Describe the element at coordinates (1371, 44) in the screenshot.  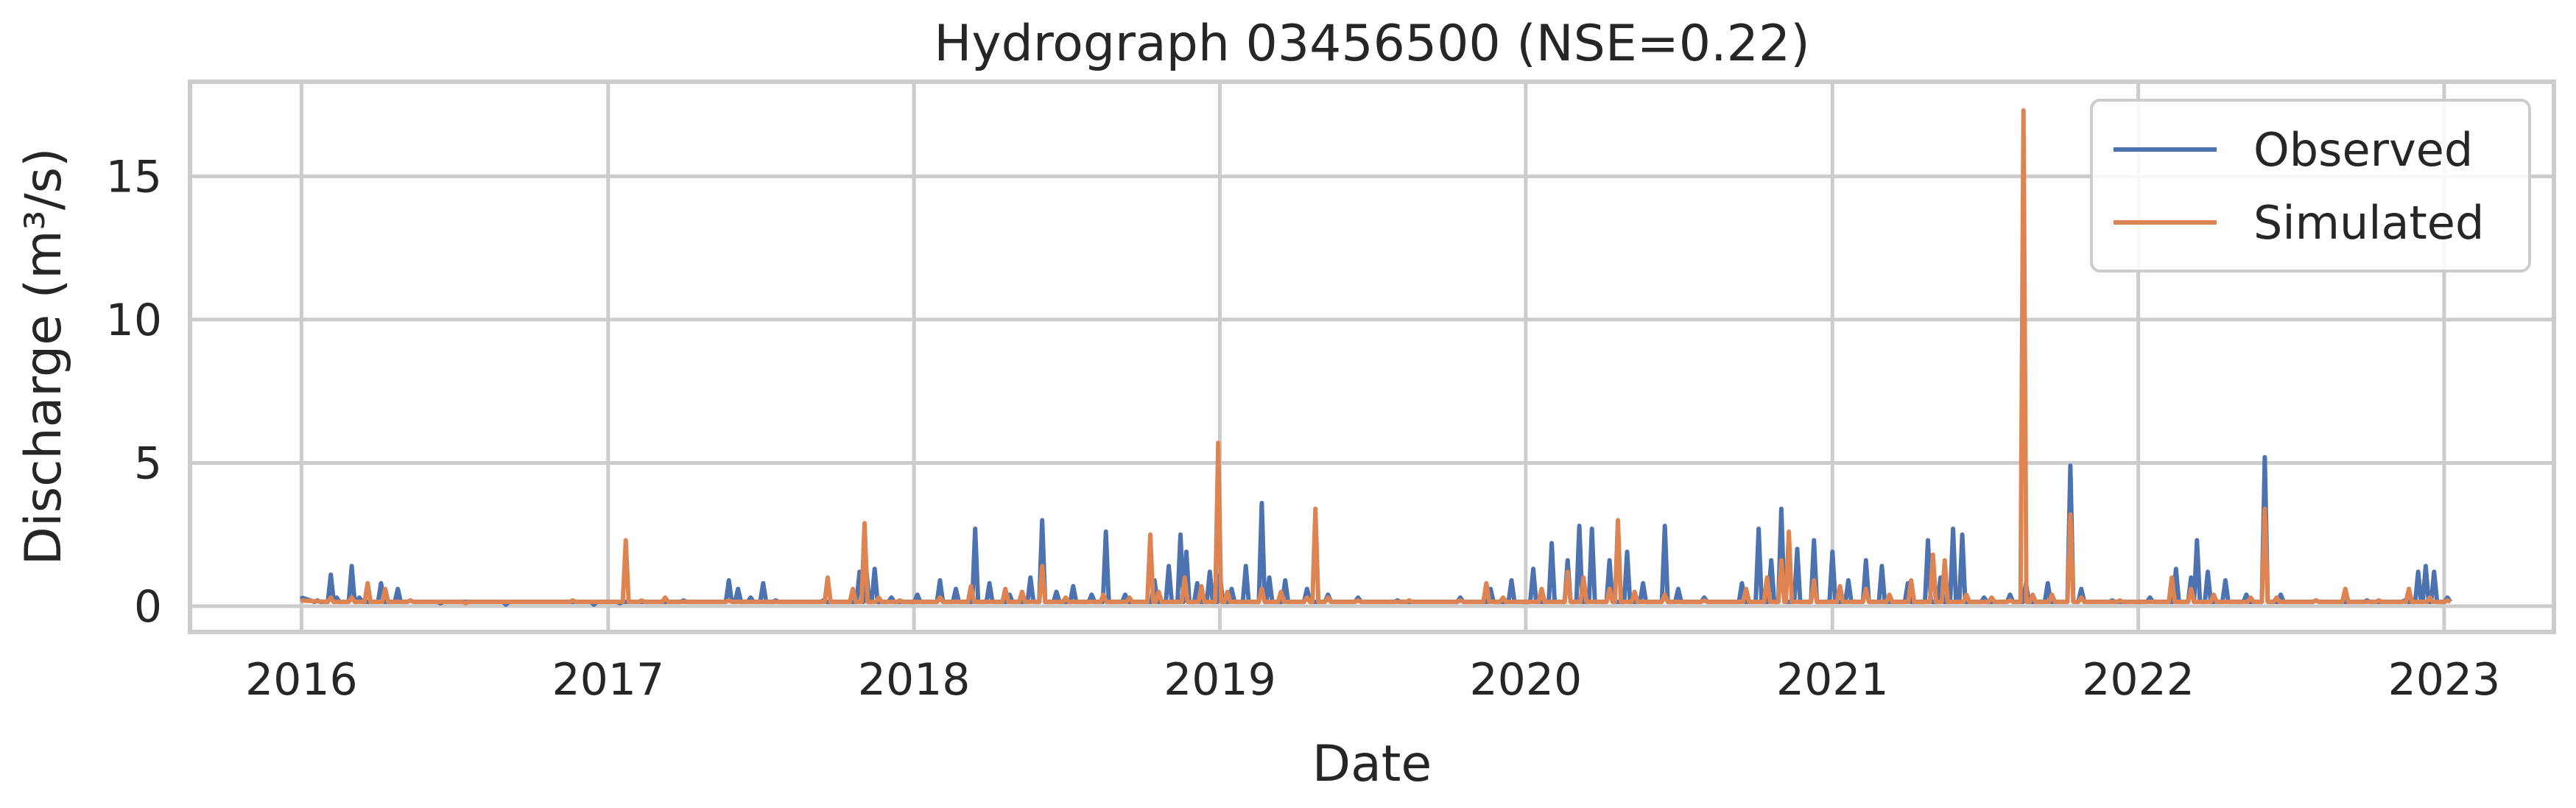
I see `chart-title: Hydrograph 03456500 (NSE=0.22)` at that location.